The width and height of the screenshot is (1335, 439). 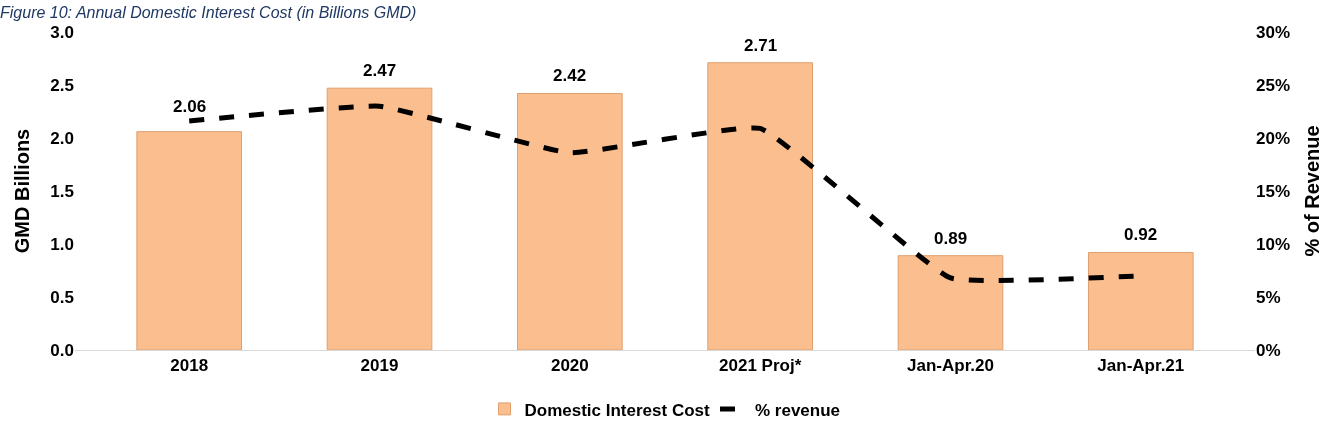 I want to click on y-tick-label: 1.5, so click(x=62, y=191).